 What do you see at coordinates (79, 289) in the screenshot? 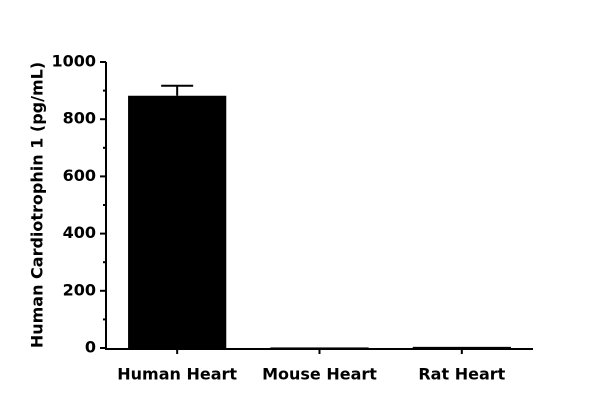
I see `y-tick-label: 200` at bounding box center [79, 289].